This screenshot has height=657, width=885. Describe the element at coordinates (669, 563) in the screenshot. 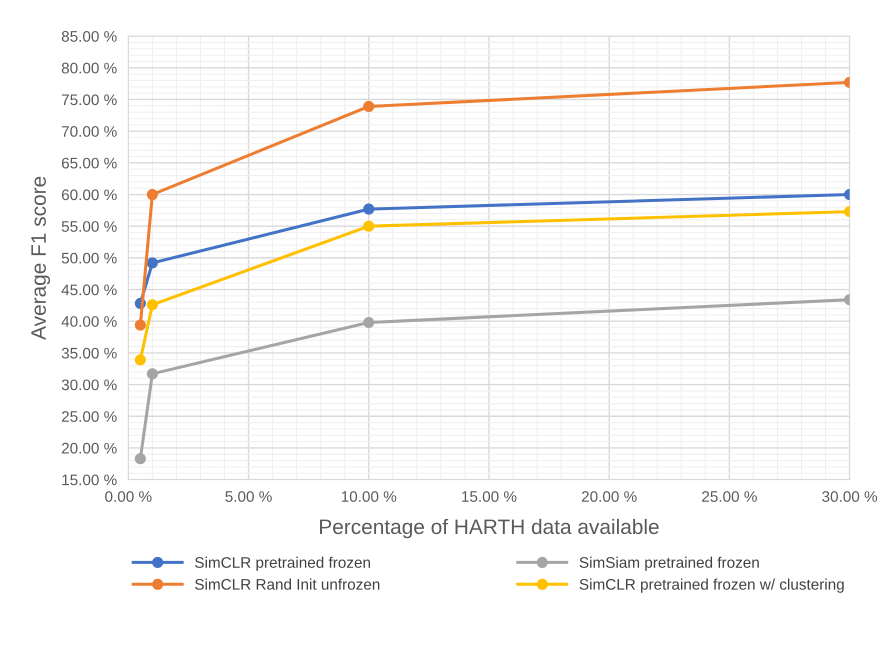

I see `legend-label: SimSiam pretrained frozen` at that location.